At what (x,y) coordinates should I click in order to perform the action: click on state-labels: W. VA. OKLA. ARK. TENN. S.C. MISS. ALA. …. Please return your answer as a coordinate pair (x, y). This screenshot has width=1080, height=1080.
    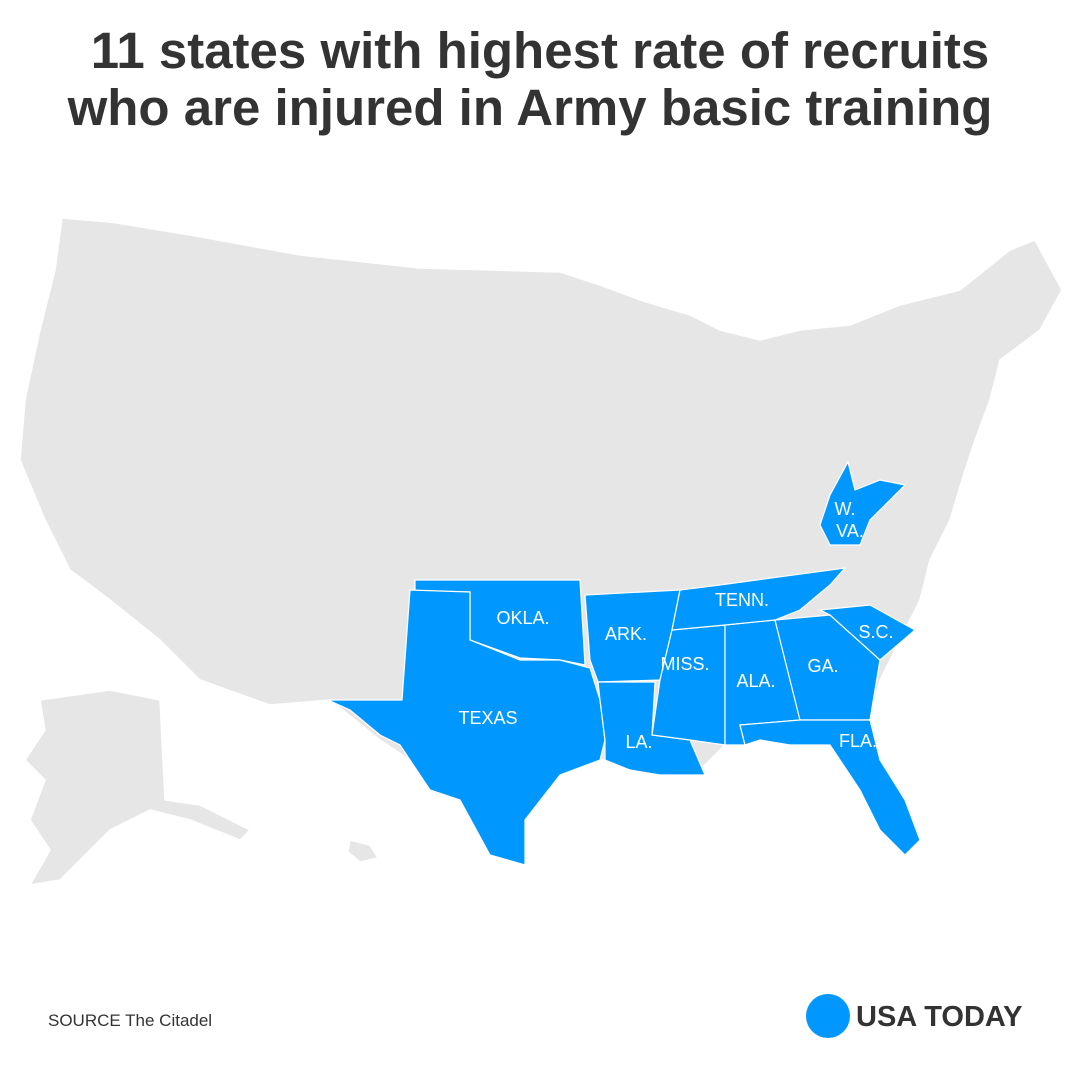
    Looking at the image, I should click on (675, 625).